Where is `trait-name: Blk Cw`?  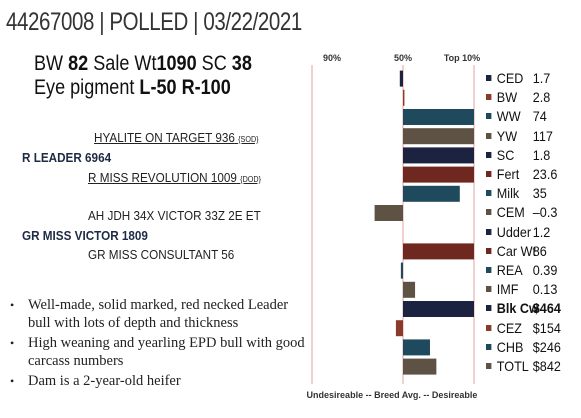
trait-name: Blk Cw is located at coordinates (517, 308).